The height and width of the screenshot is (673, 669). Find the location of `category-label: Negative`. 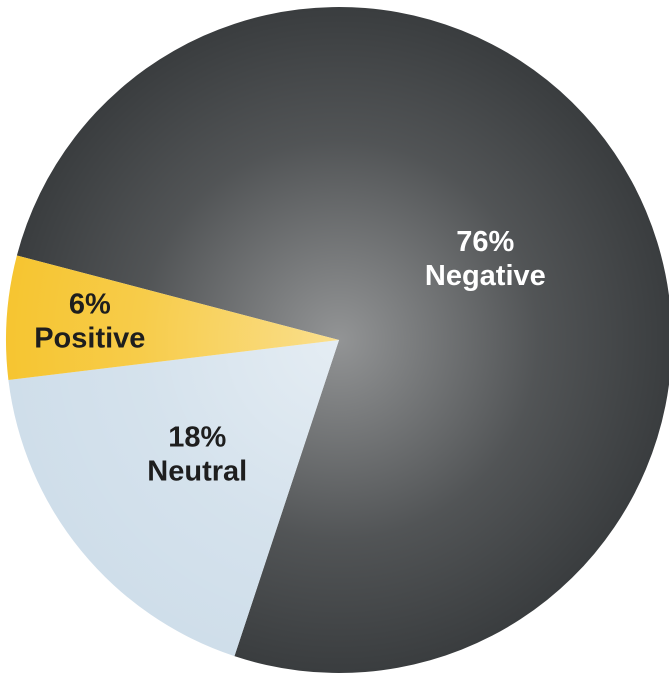

category-label: Negative is located at coordinates (485, 276).